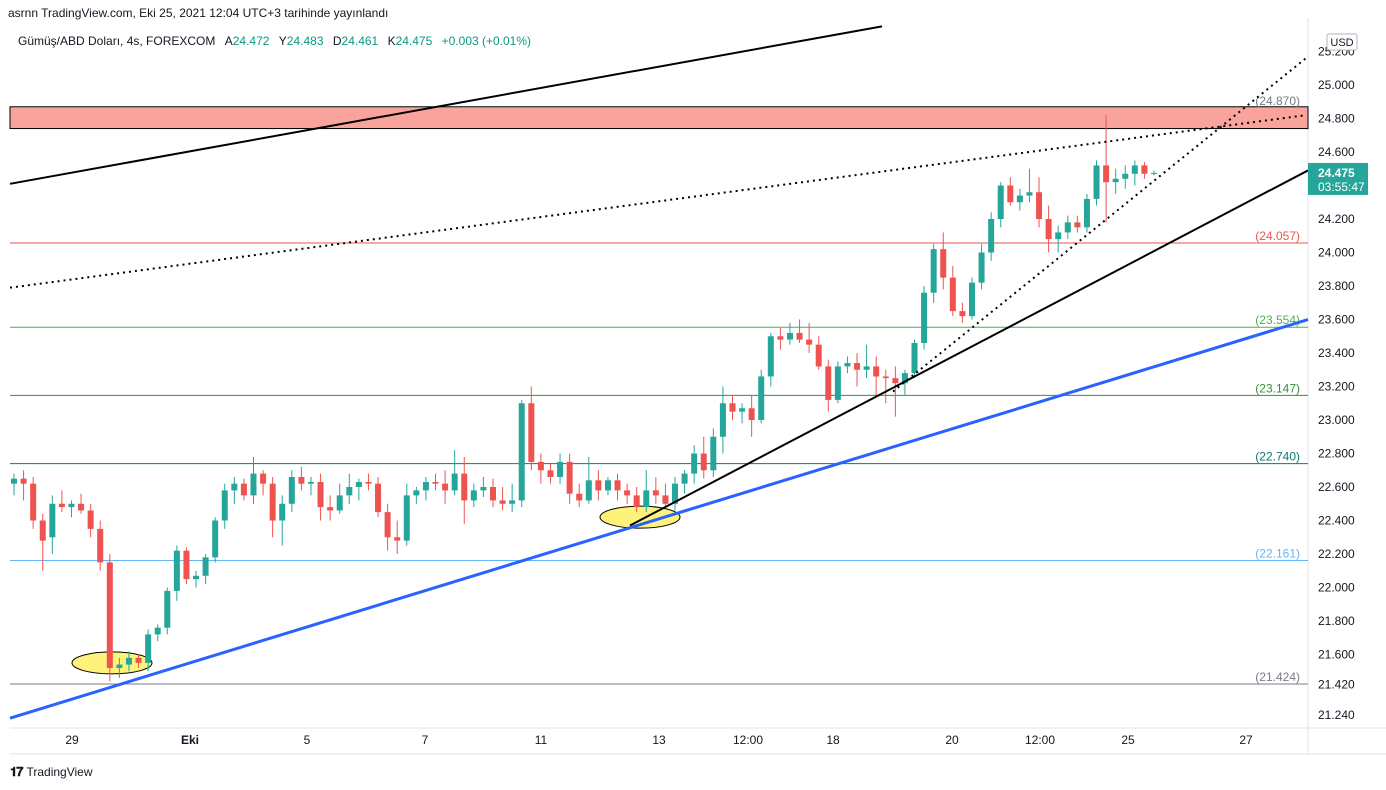 This screenshot has width=1386, height=790. Describe the element at coordinates (360, 41) in the screenshot. I see `low-value: 24.461` at that location.